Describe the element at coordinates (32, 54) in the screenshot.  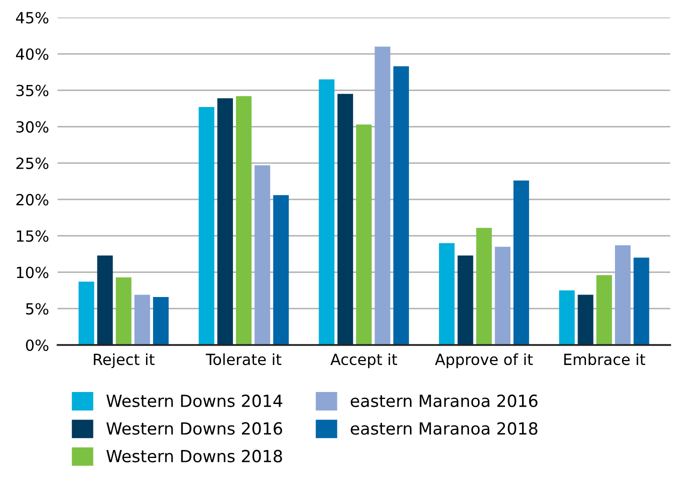
I see `y-tick-label: 40%` at that location.